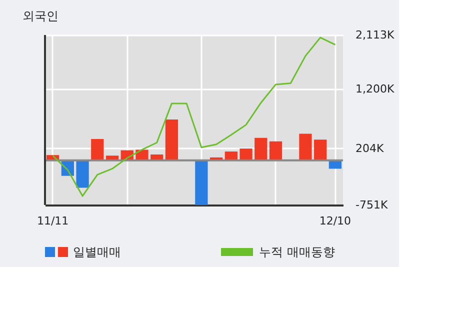  I want to click on y-tick-label: -751K, so click(372, 205).